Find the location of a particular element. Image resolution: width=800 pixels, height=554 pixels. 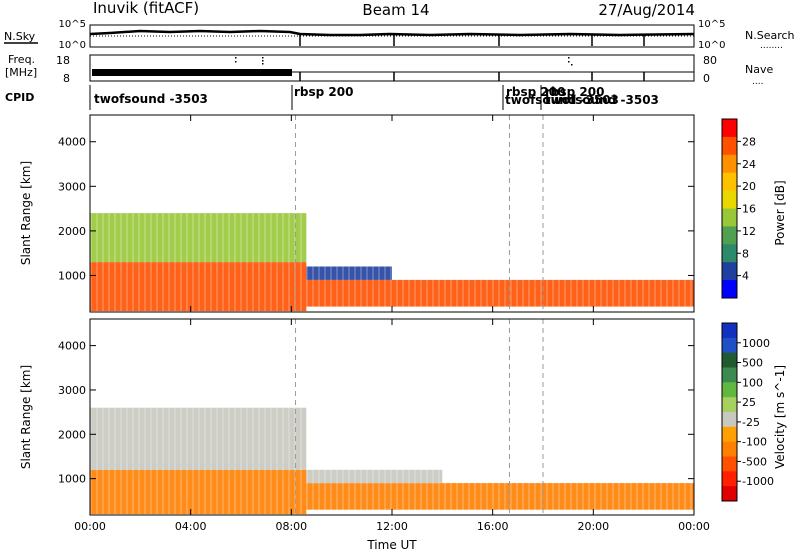

velocity-y-label: Slant Range [km] is located at coordinates (26, 417).